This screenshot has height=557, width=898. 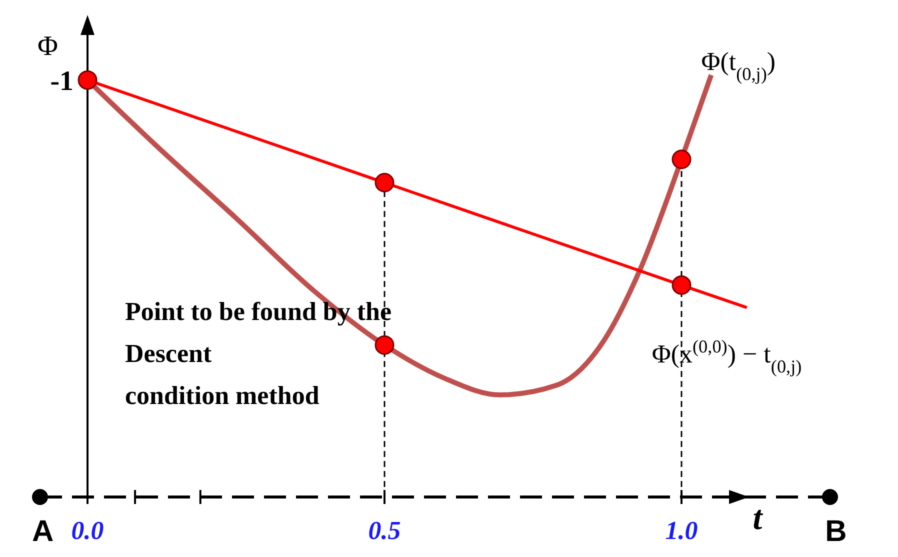 What do you see at coordinates (62, 82) in the screenshot?
I see `annotation: -1` at bounding box center [62, 82].